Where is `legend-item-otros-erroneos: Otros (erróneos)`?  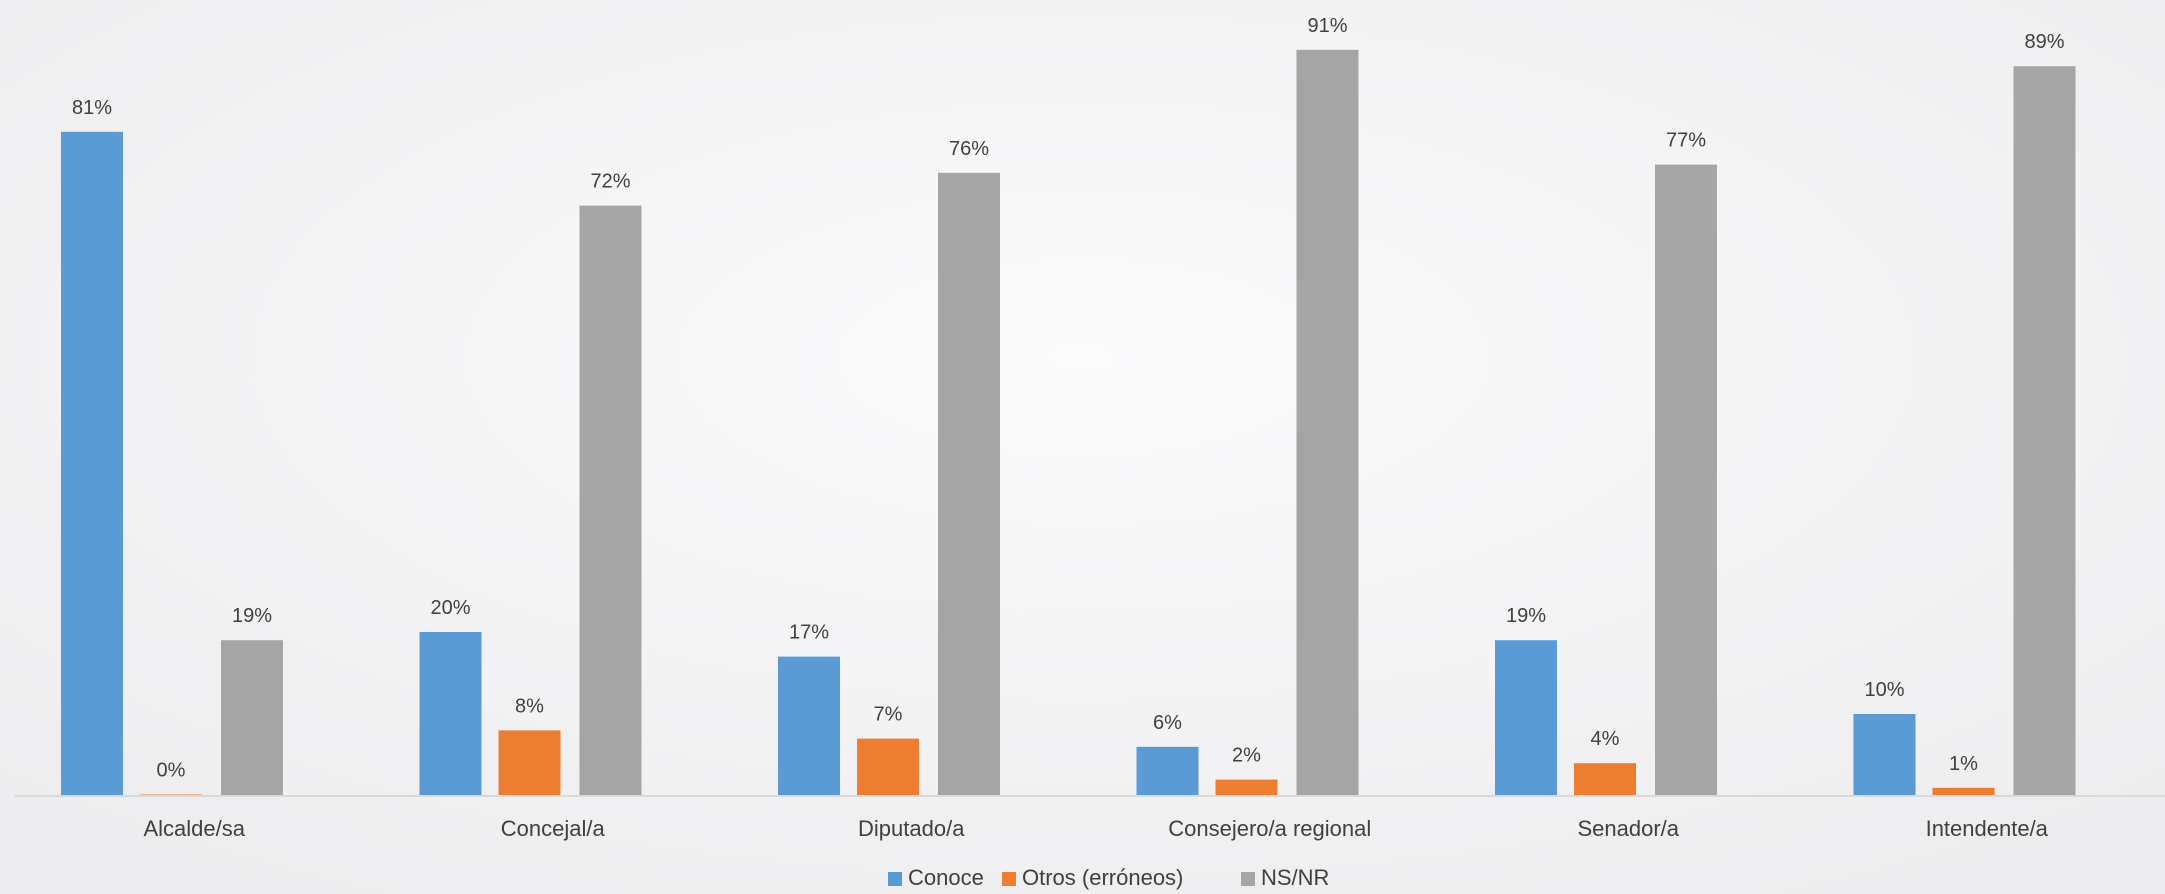 legend-item-otros-erroneos: Otros (erróneos) is located at coordinates (1092, 877).